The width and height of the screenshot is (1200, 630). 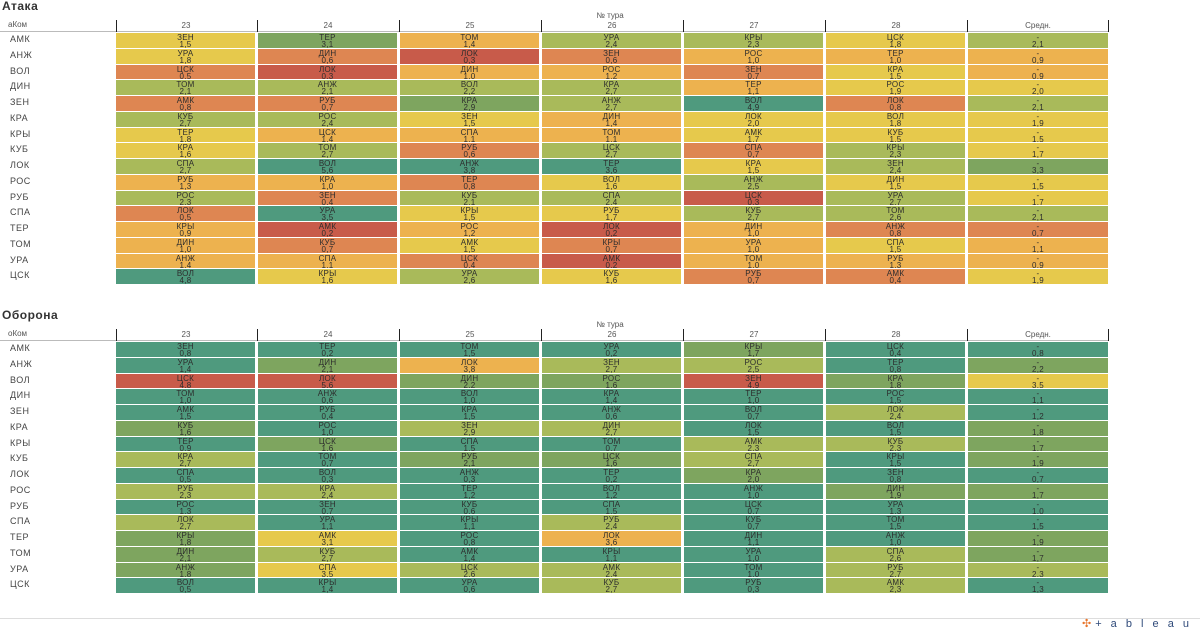 I want to click on heatmap-cell: УРА 2,4, so click(x=611, y=40).